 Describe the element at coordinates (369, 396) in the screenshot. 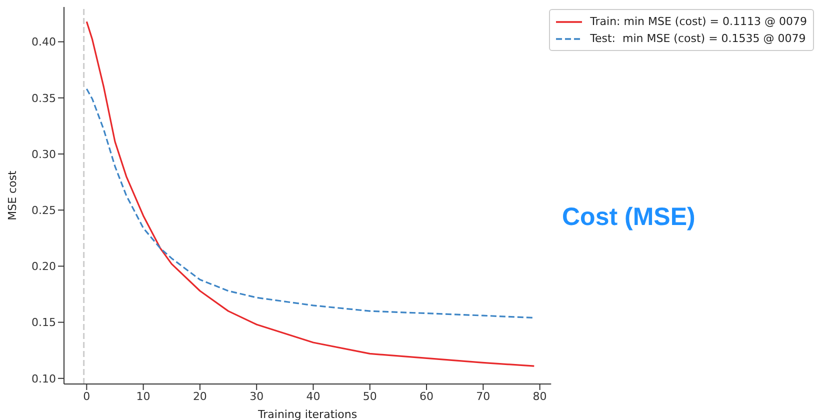

I see `x-tick-label: 50` at that location.